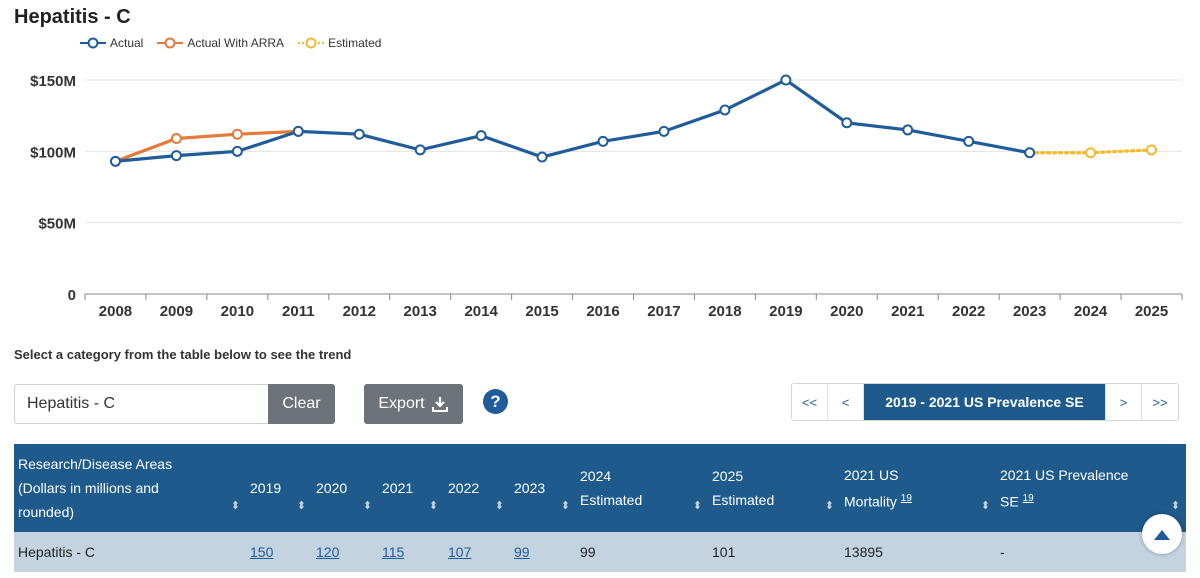 The width and height of the screenshot is (1200, 578). I want to click on legend-item-actual-arra: Actual With ARRA, so click(220, 43).